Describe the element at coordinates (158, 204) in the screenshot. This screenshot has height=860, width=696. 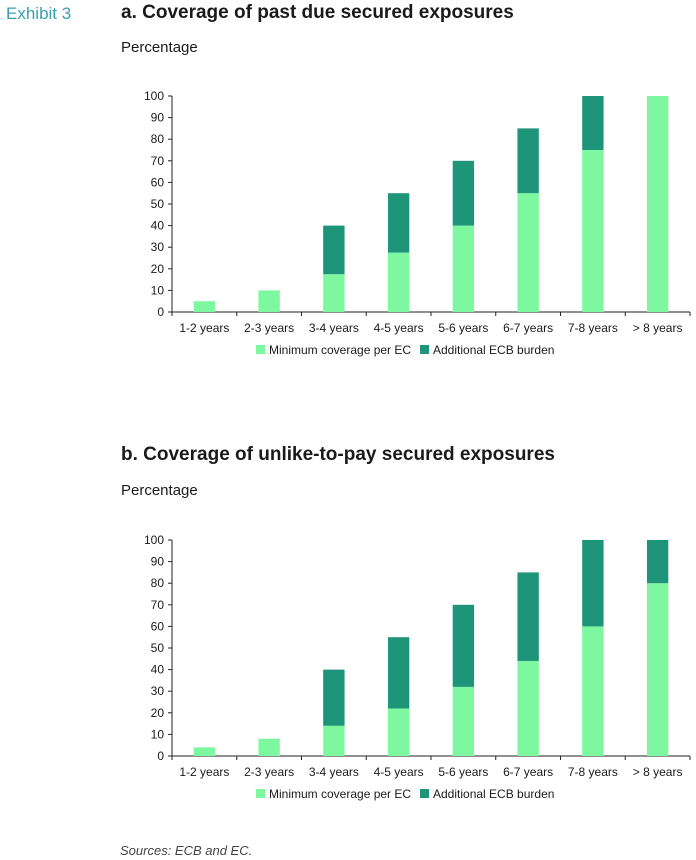
I see `chart-a-y-tick-label: 50` at that location.